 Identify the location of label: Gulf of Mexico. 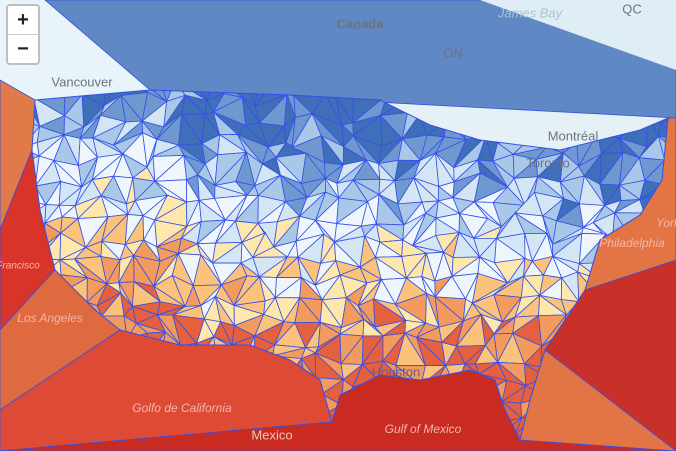
(423, 429).